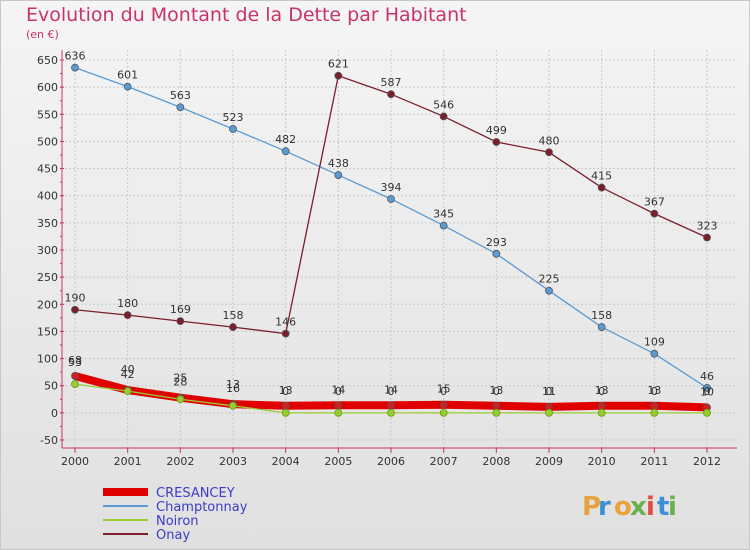 The height and width of the screenshot is (550, 750). I want to click on data-label-onay: 323, so click(707, 226).